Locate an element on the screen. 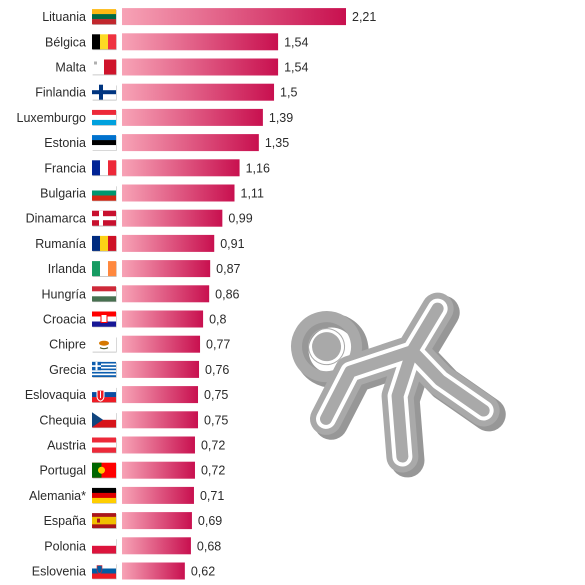 Image resolution: width=585 pixels, height=585 pixels. denmark-flag-icon is located at coordinates (104, 218).